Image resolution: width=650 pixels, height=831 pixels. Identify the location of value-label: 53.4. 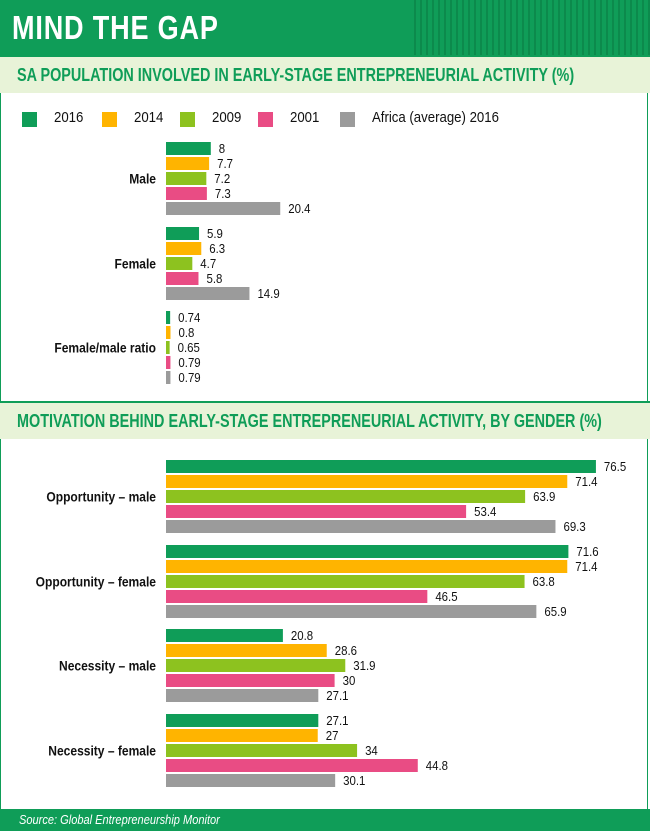
(485, 511).